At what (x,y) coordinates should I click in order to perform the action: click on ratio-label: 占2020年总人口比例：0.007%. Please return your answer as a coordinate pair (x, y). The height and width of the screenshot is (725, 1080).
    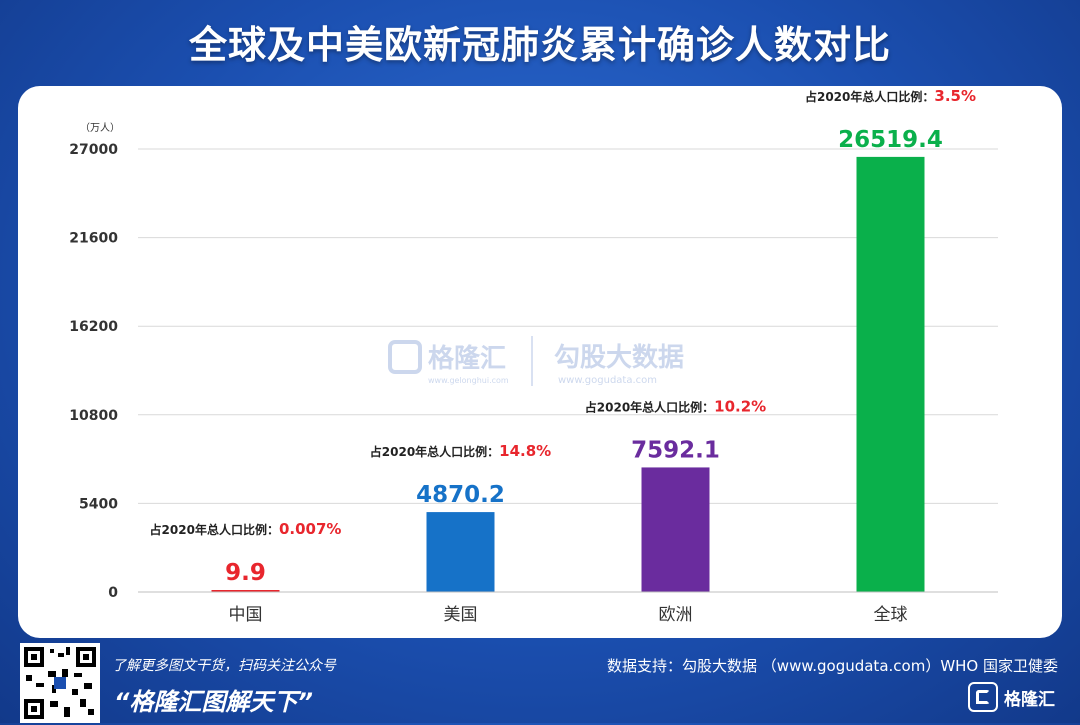
    Looking at the image, I should click on (246, 529).